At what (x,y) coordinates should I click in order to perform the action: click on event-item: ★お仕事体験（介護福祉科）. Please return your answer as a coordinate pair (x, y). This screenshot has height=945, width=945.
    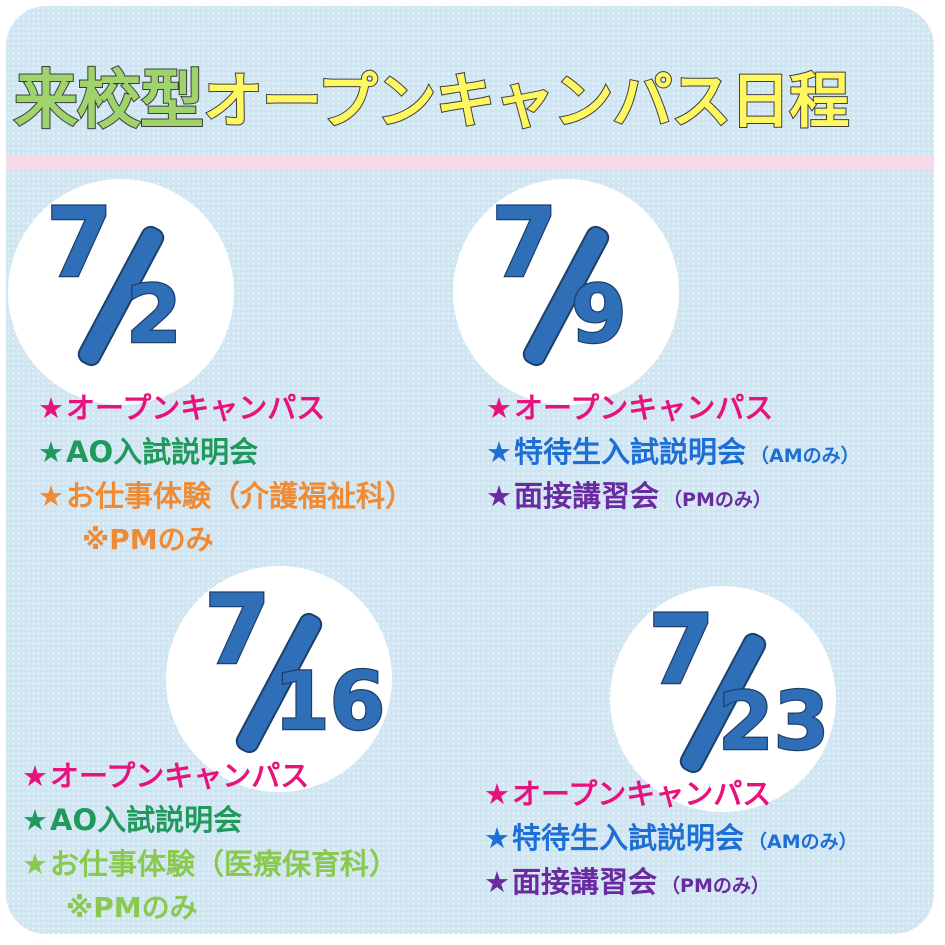
    Looking at the image, I should click on (226, 496).